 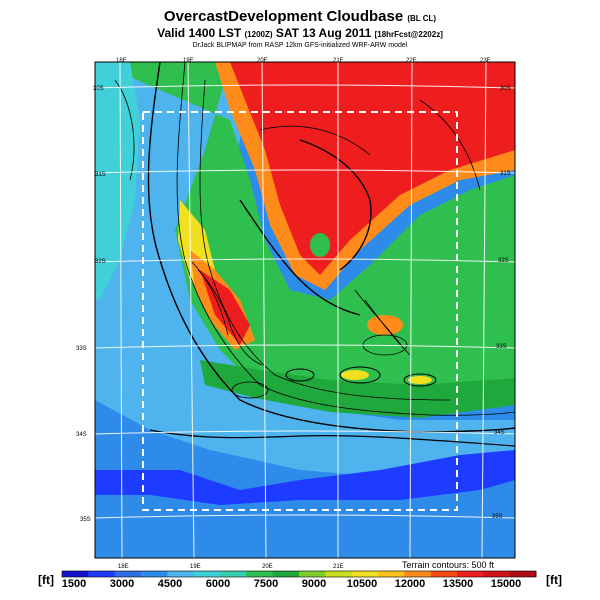 What do you see at coordinates (458, 584) in the screenshot?
I see `colorbar-label: 13500` at bounding box center [458, 584].